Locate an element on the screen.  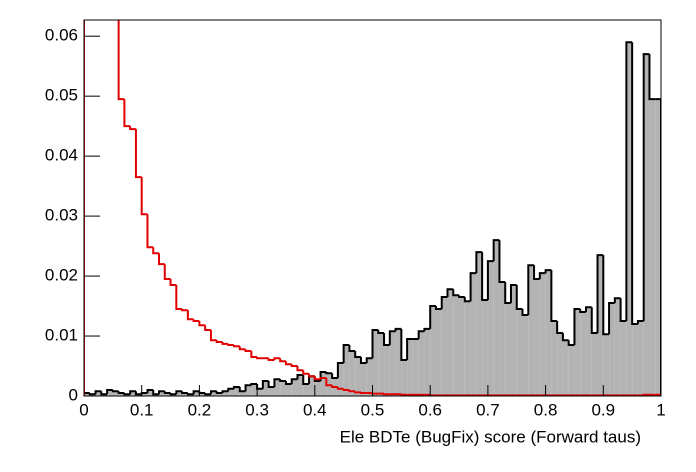
y-tick-label: 0.06 is located at coordinates (61, 35).